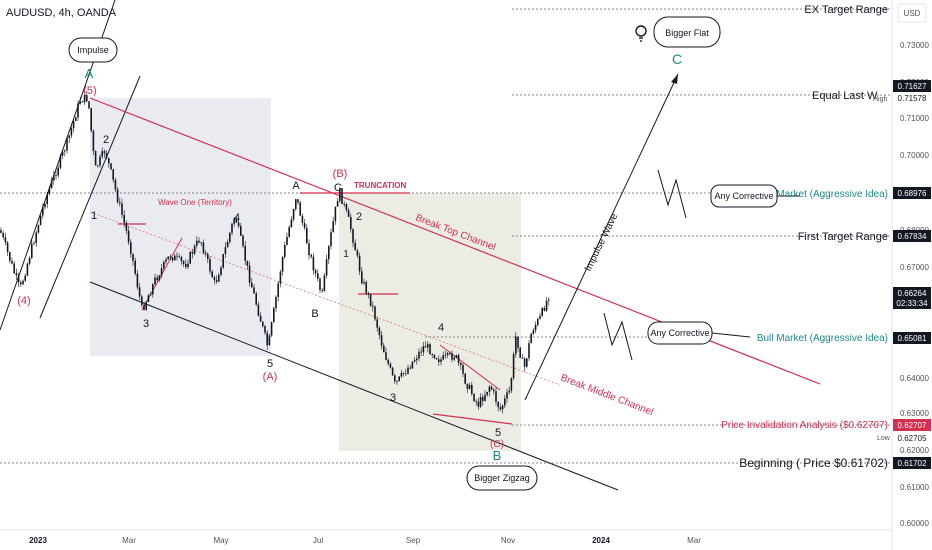 This screenshot has width=932, height=550. What do you see at coordinates (38, 540) in the screenshot?
I see `time-tick: 2023` at bounding box center [38, 540].